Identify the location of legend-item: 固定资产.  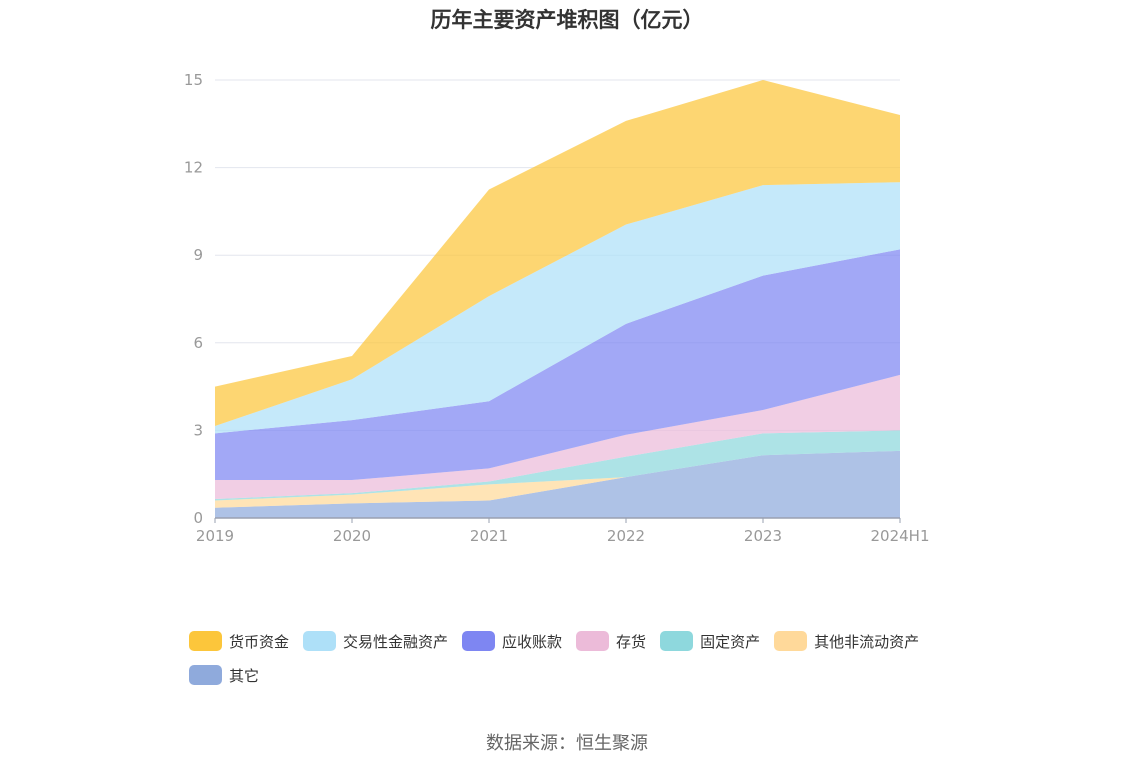
(710, 641).